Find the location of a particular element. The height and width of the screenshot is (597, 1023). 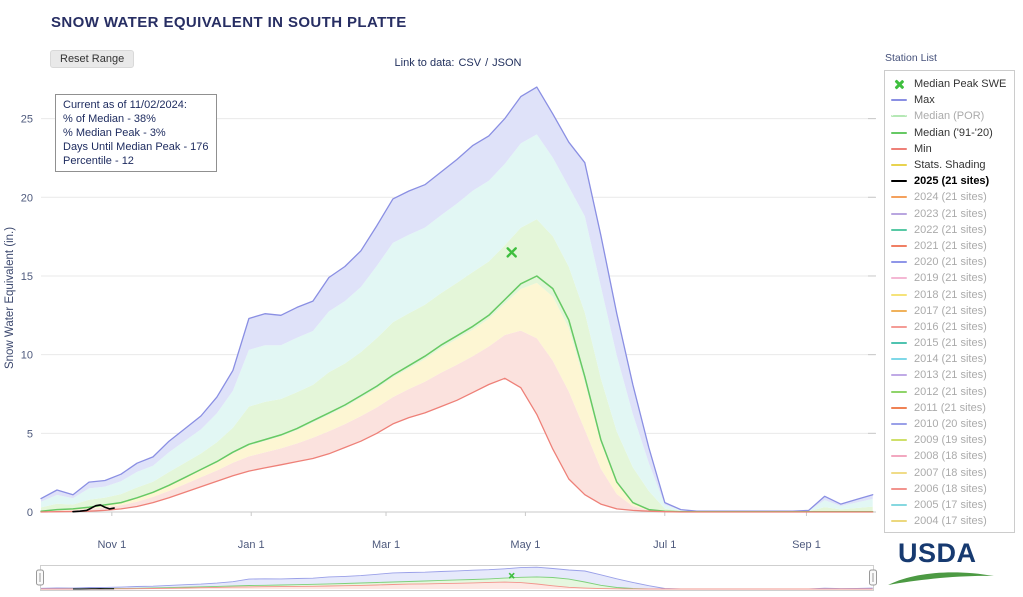

legend-label: Min is located at coordinates (923, 148).